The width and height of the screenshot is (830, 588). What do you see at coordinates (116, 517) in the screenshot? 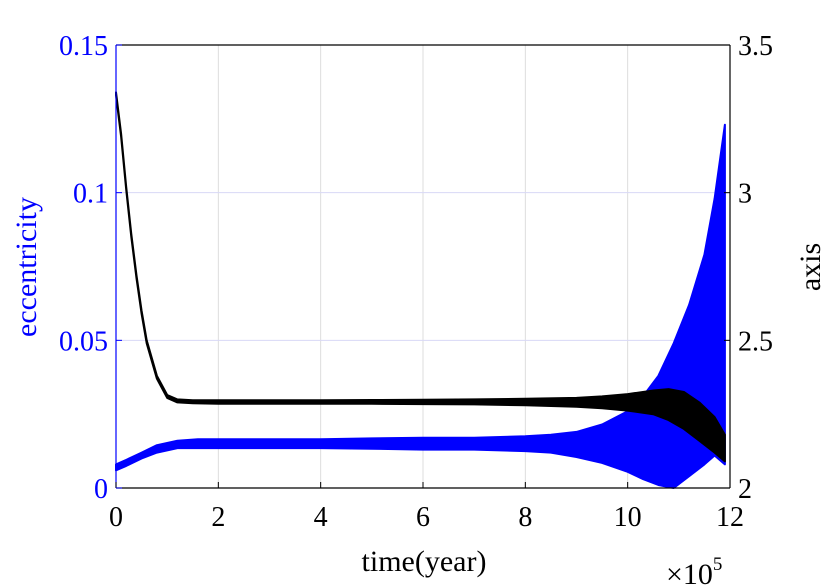
I see `x-tick-label-0: 0` at bounding box center [116, 517].